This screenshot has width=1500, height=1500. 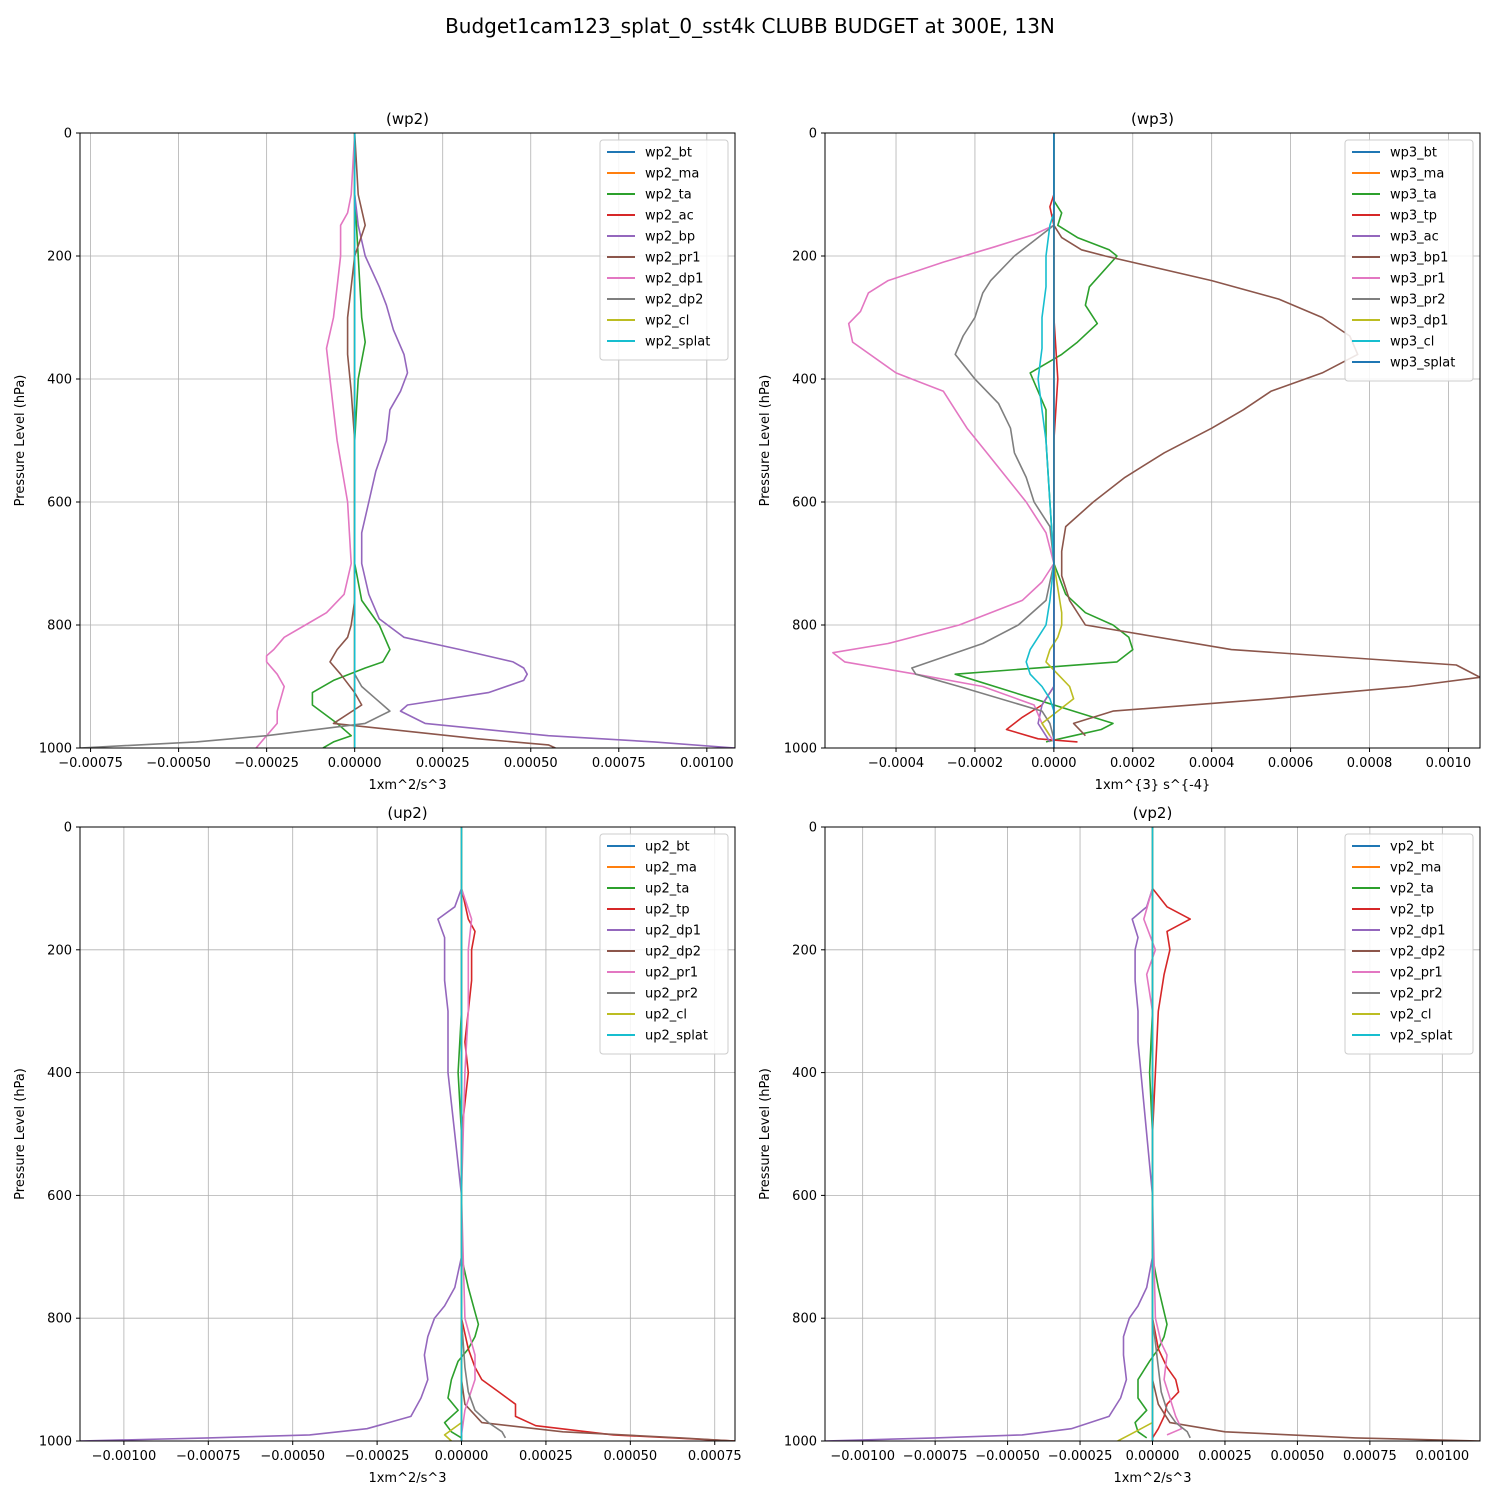 I want to click on legend-label: wp2_ma, so click(x=672, y=174).